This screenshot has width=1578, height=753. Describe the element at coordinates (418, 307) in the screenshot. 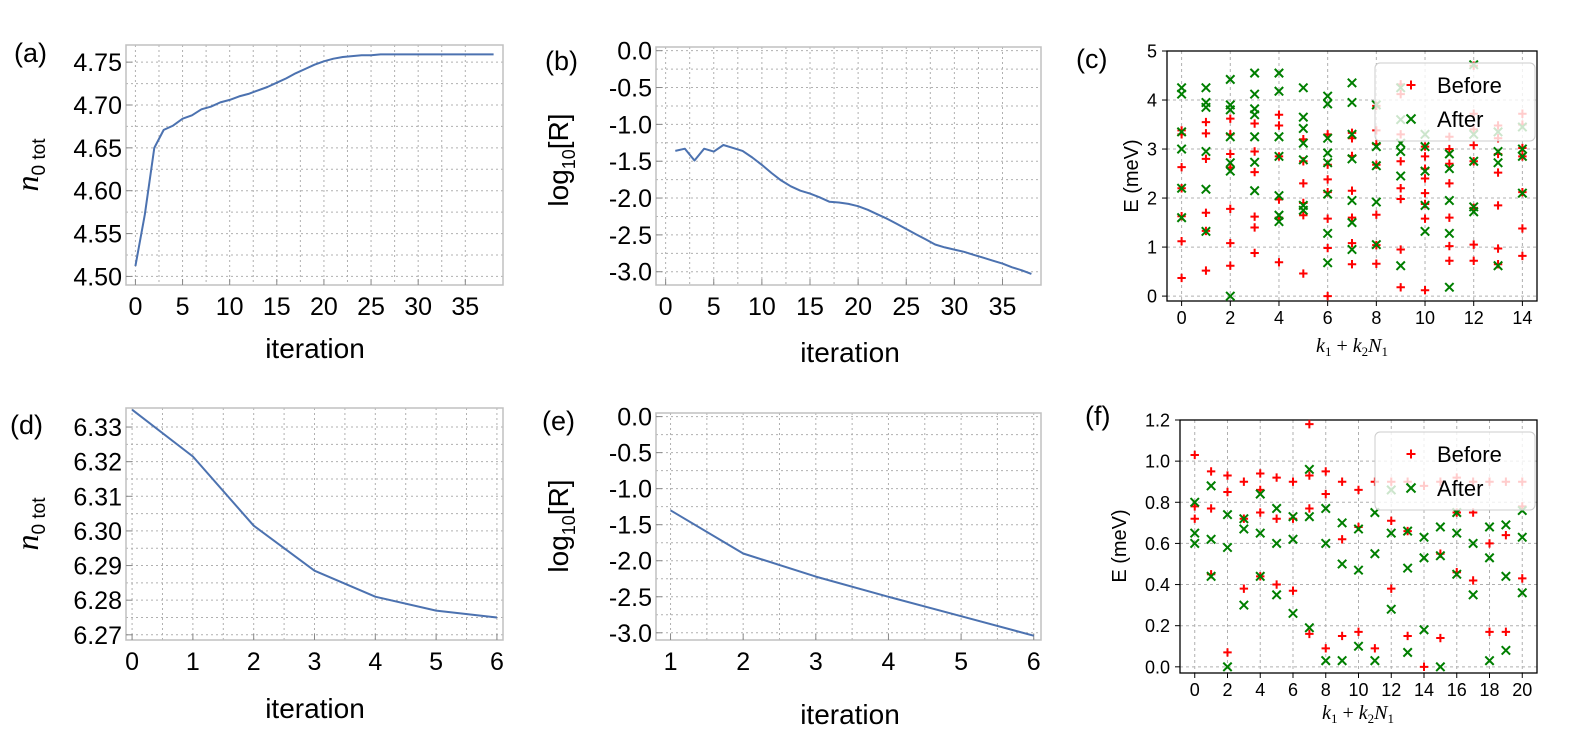

I see `x-tick-label: 30` at that location.